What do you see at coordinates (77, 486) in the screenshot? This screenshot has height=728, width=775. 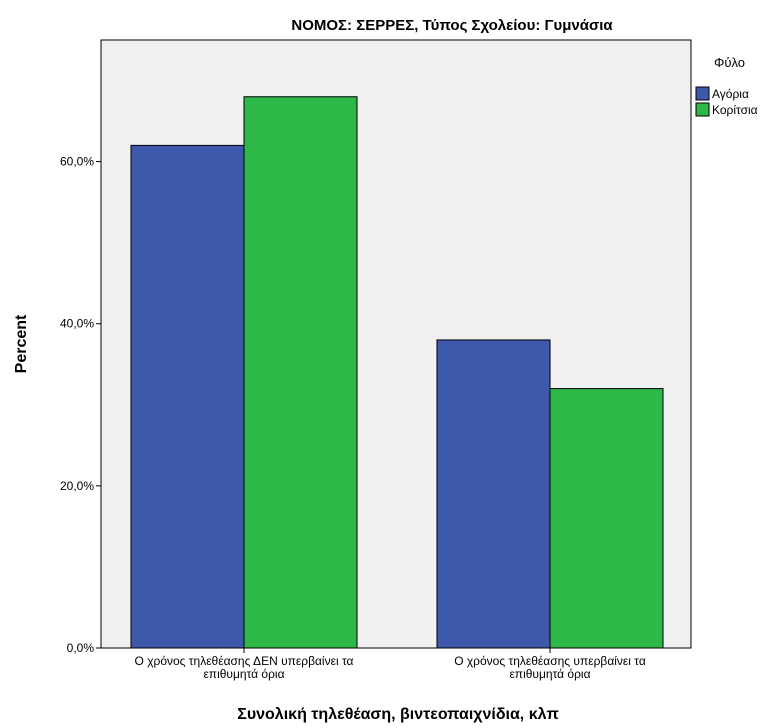 I see `y-tick-label: 20,0%` at bounding box center [77, 486].